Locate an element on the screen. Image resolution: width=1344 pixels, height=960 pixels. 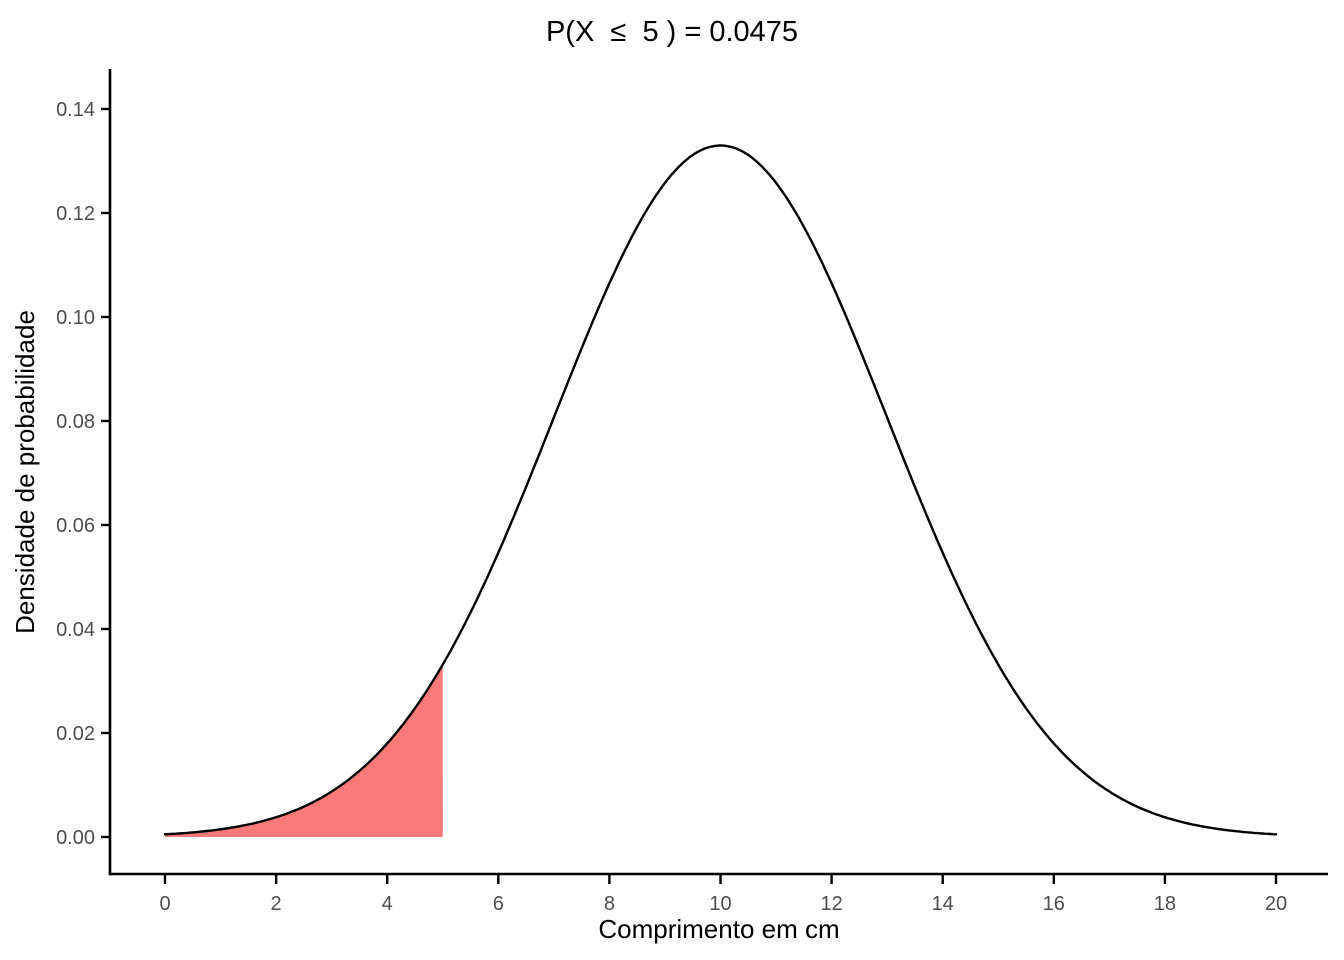
x-tick-label: 2 is located at coordinates (276, 904).